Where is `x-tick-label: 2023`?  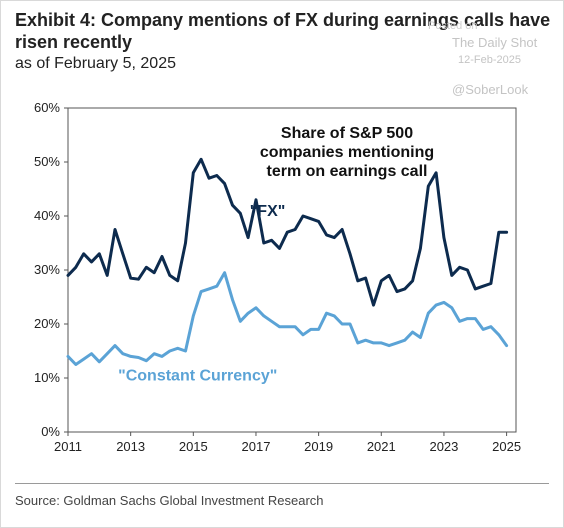
x-tick-label: 2023 is located at coordinates (443, 446).